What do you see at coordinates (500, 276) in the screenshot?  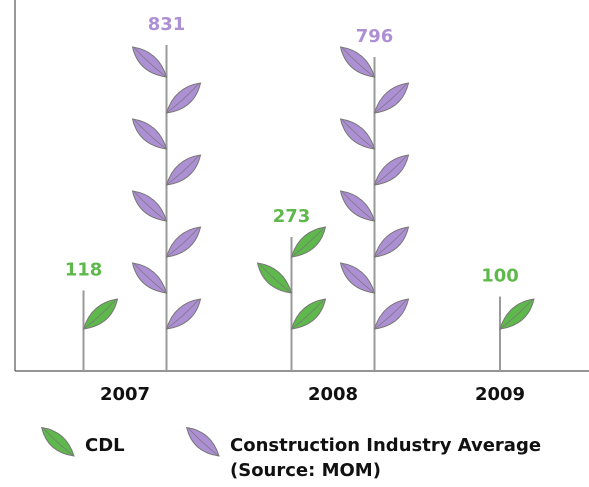 I see `value-label: 100` at bounding box center [500, 276].